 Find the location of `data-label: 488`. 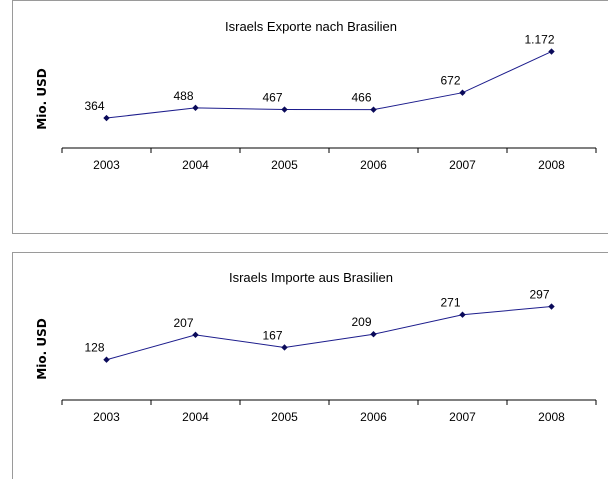

data-label: 488 is located at coordinates (183, 96).